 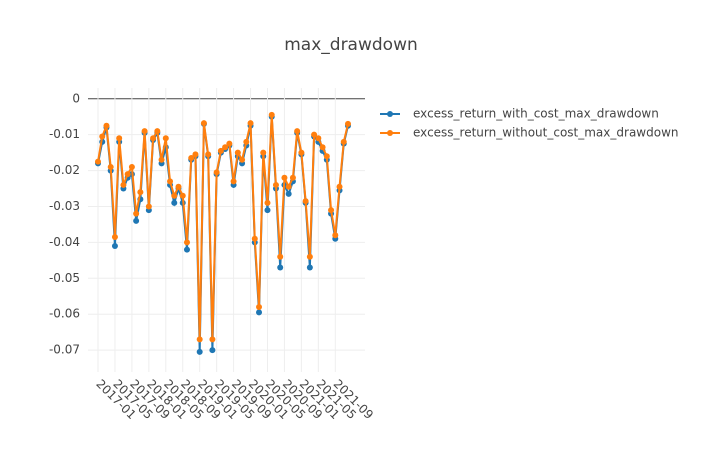 I want to click on y-tick-label: -0.01, so click(x=64, y=134).